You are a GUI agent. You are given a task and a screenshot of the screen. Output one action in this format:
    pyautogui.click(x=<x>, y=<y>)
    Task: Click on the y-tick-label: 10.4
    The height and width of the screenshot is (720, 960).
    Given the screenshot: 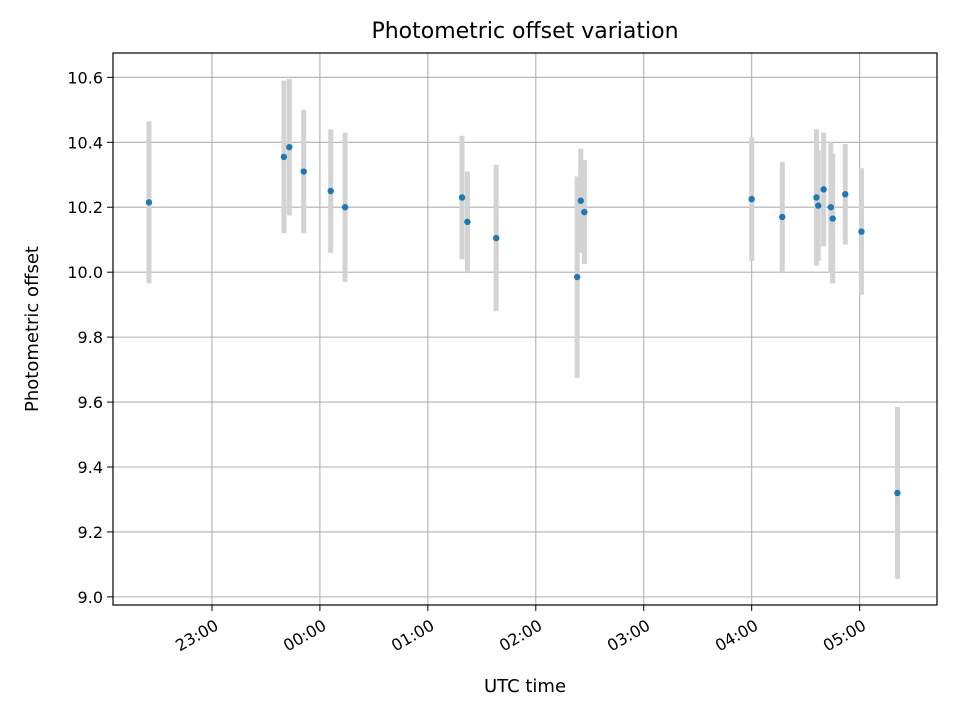 What is the action you would take?
    pyautogui.click(x=85, y=142)
    